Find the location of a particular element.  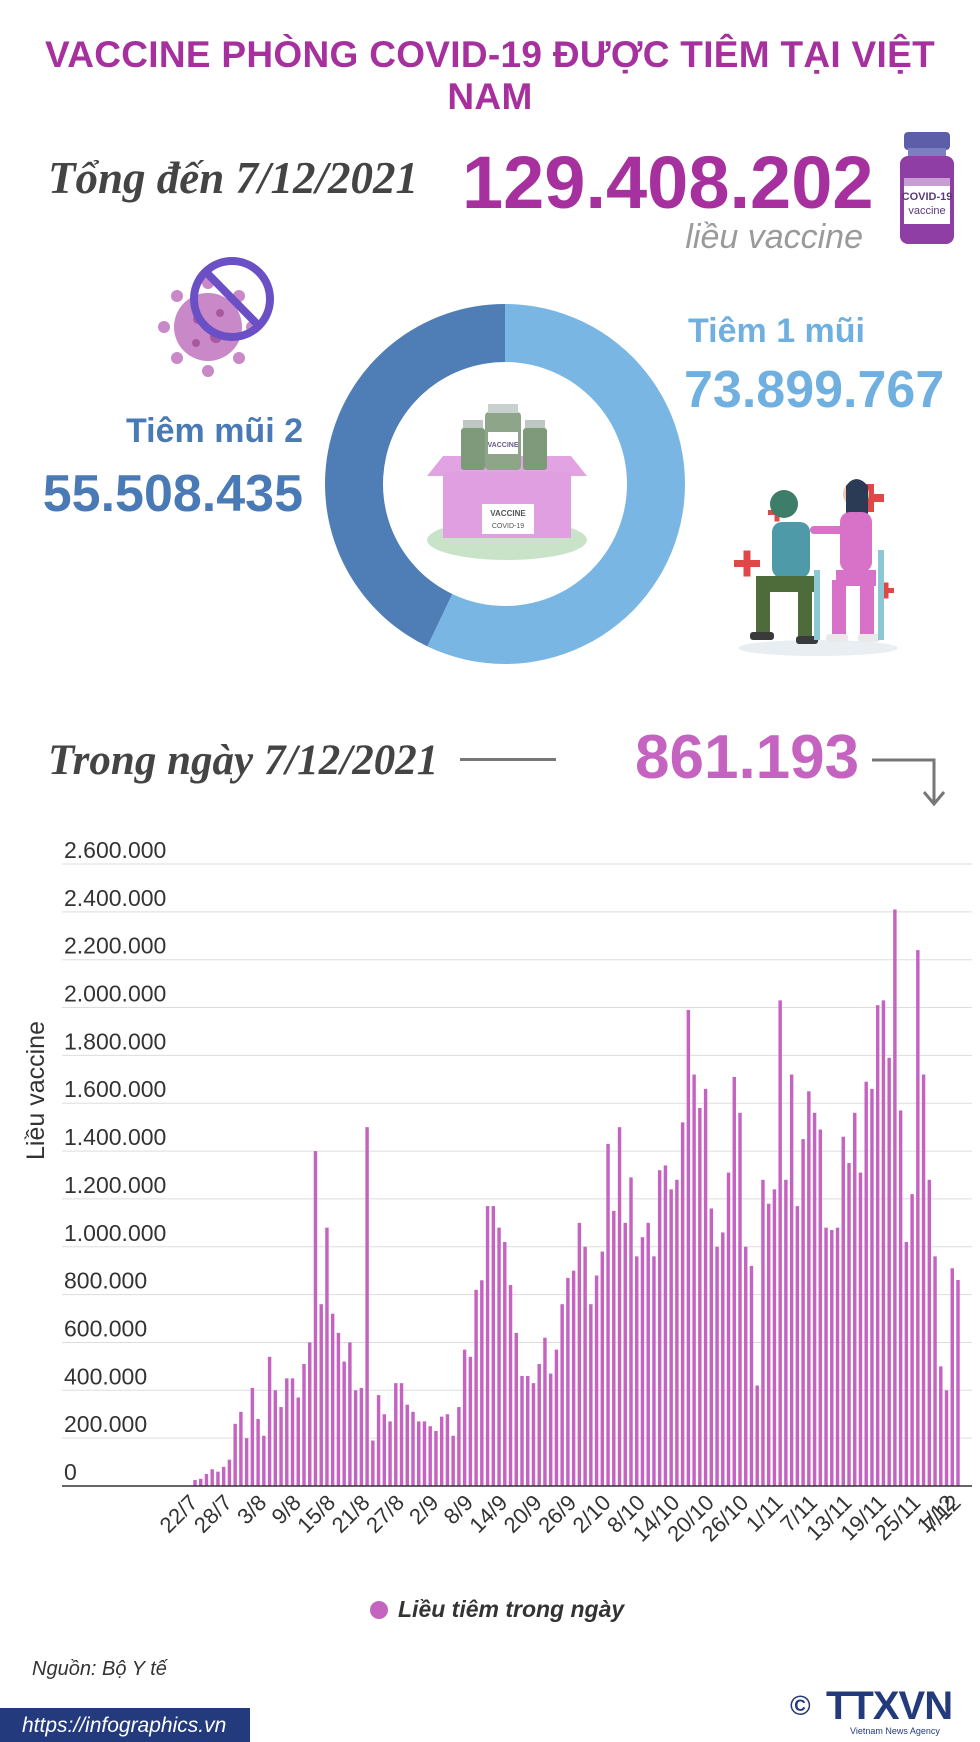

x-tick-label: 27/8 is located at coordinates (385, 1514).